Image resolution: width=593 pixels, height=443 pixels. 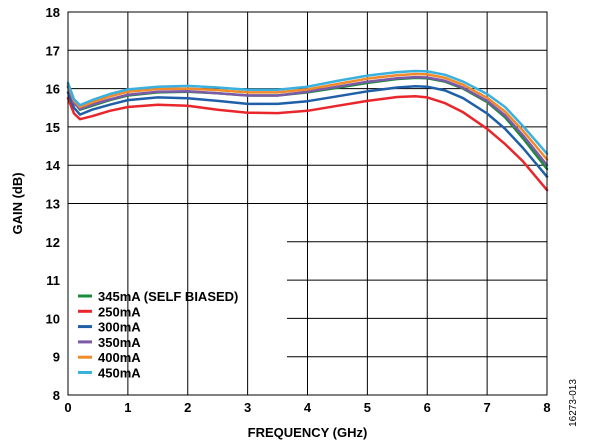 I want to click on y-tick-label: 14, so click(x=53, y=165).